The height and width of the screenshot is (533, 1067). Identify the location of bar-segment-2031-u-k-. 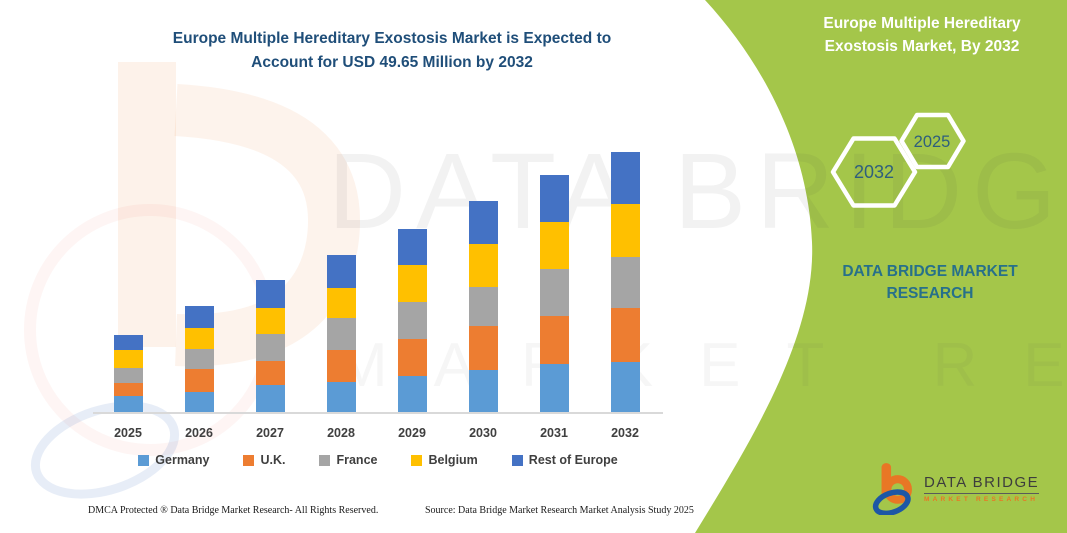
(554, 339).